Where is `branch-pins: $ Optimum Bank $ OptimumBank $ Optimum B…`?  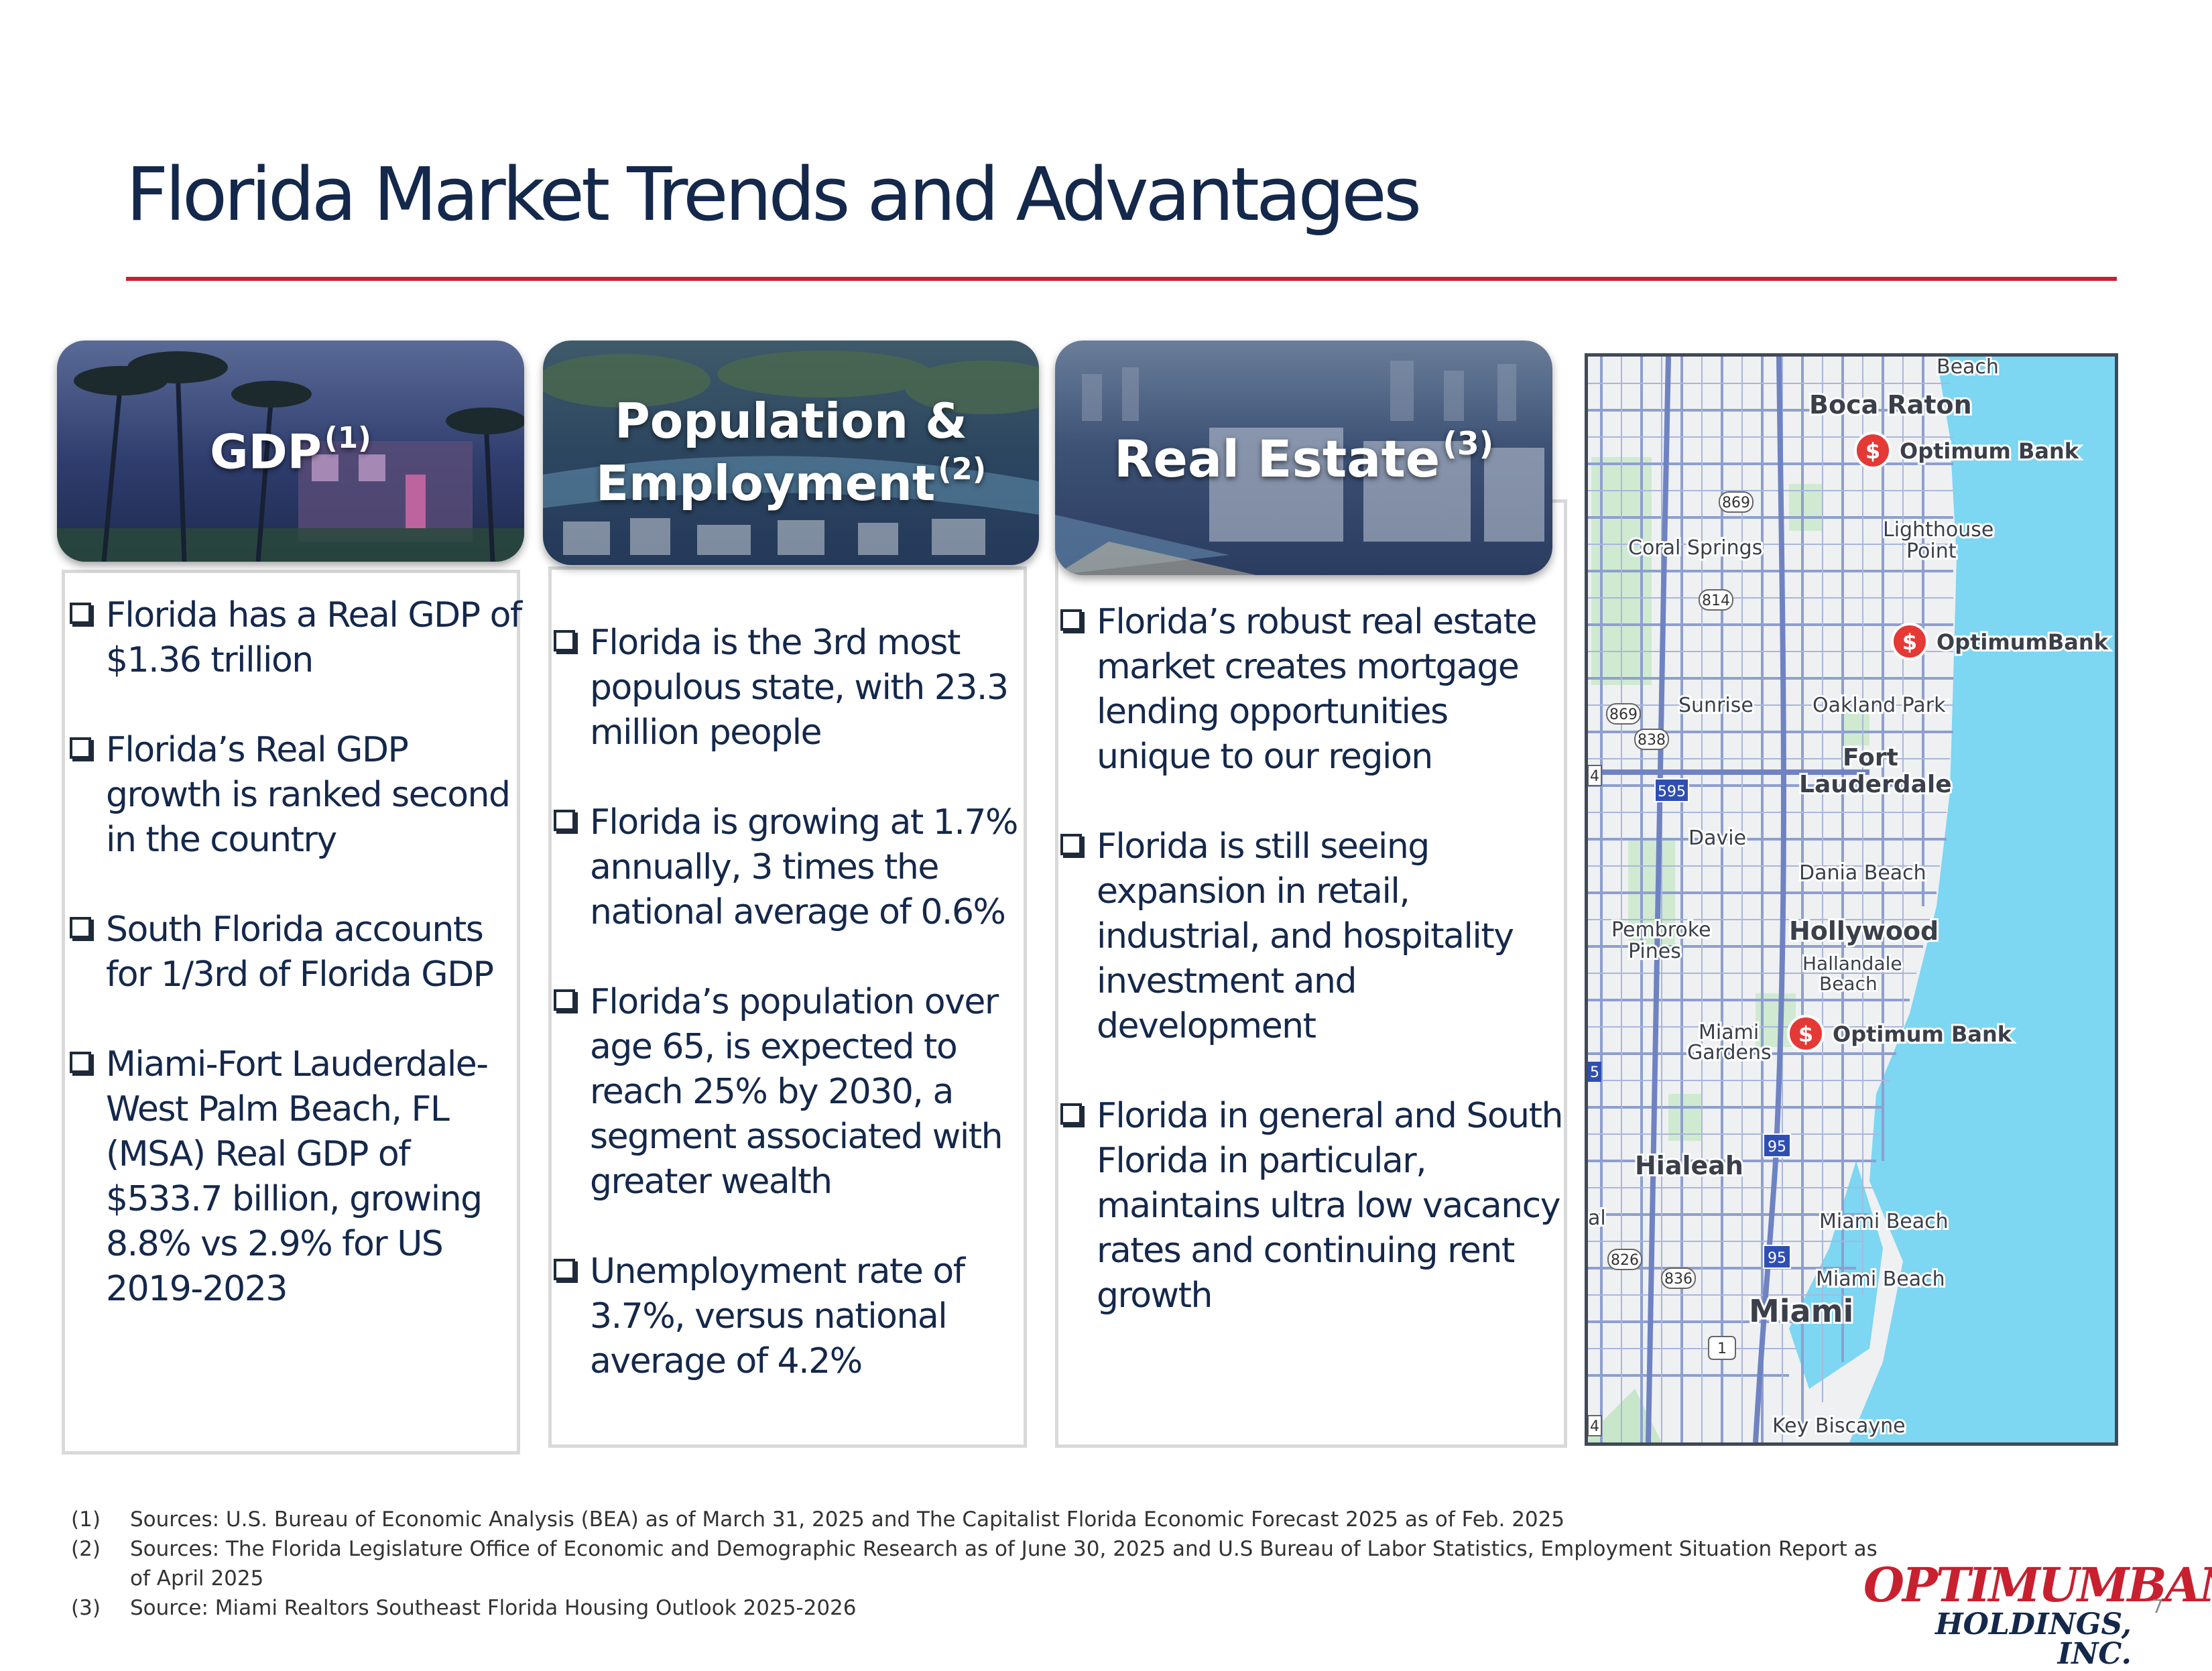
branch-pins: $ Optimum Bank $ OptimumBank $ Optimum B… is located at coordinates (1949, 742).